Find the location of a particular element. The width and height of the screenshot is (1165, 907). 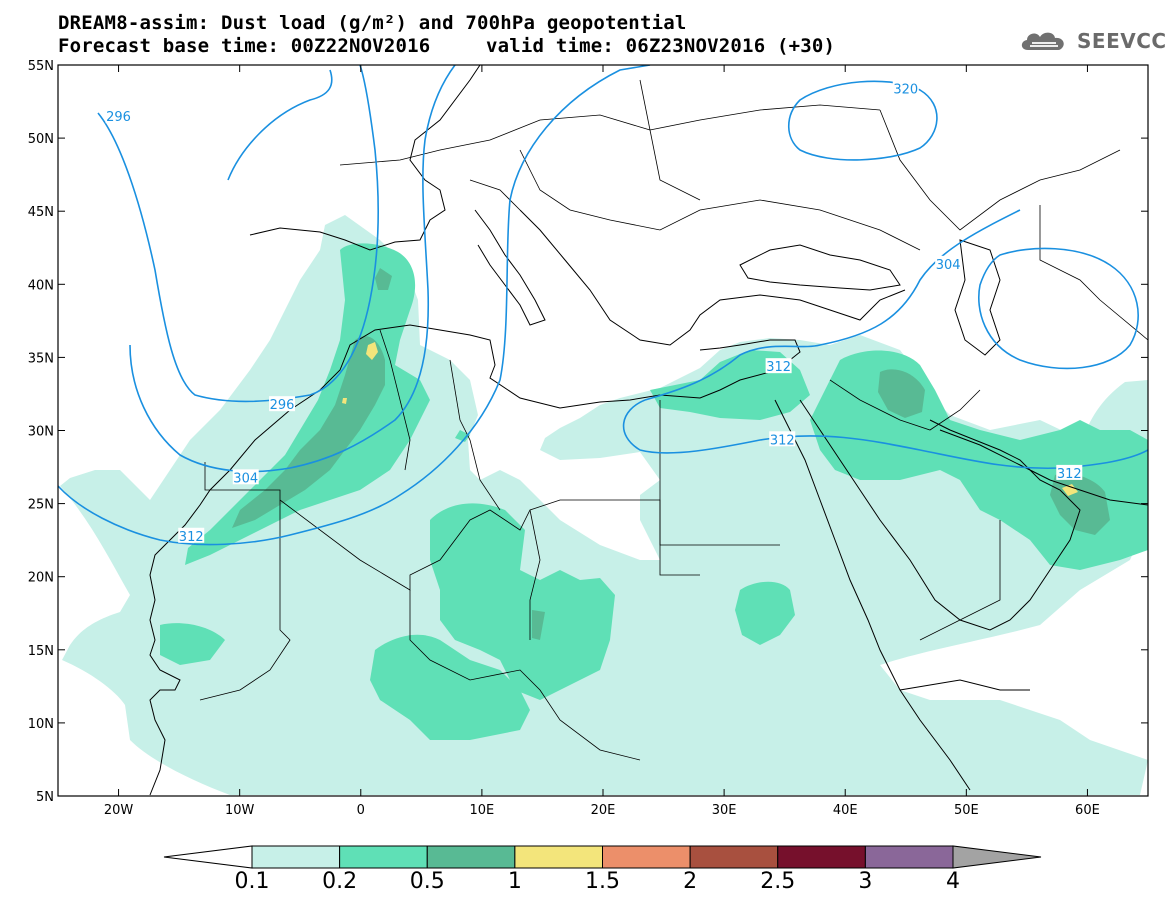

coastline-horn is located at coordinates (964, 685).